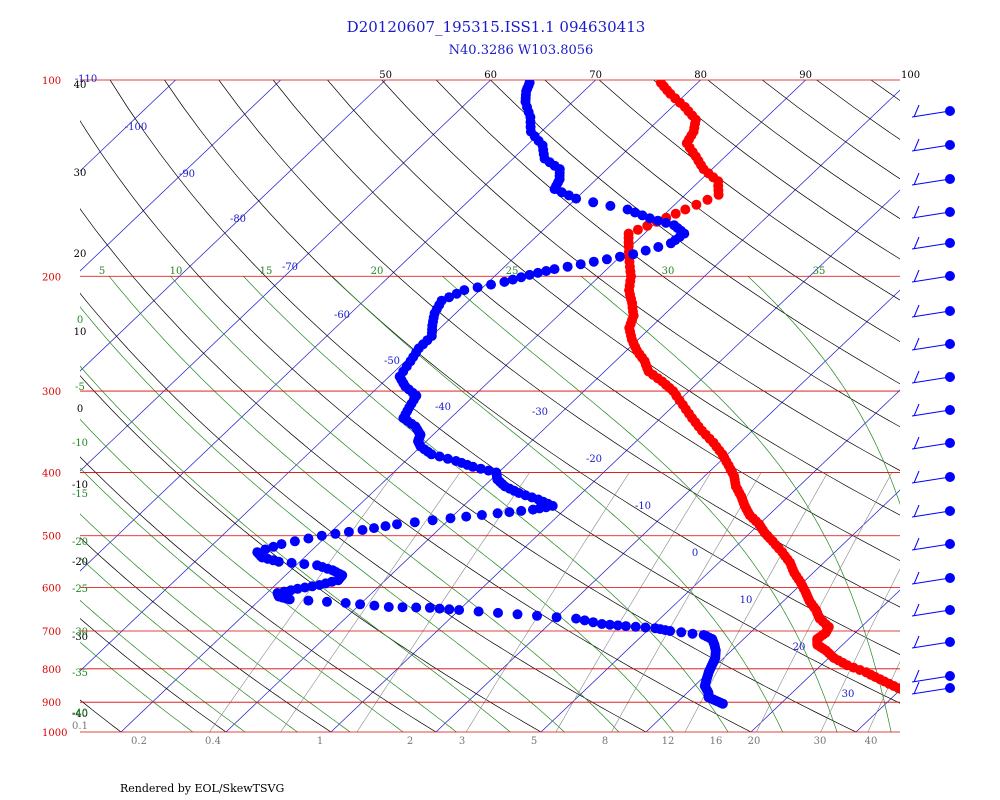 The image size is (1000, 800). I want to click on mixing-ratio-label: 0.2, so click(139, 741).